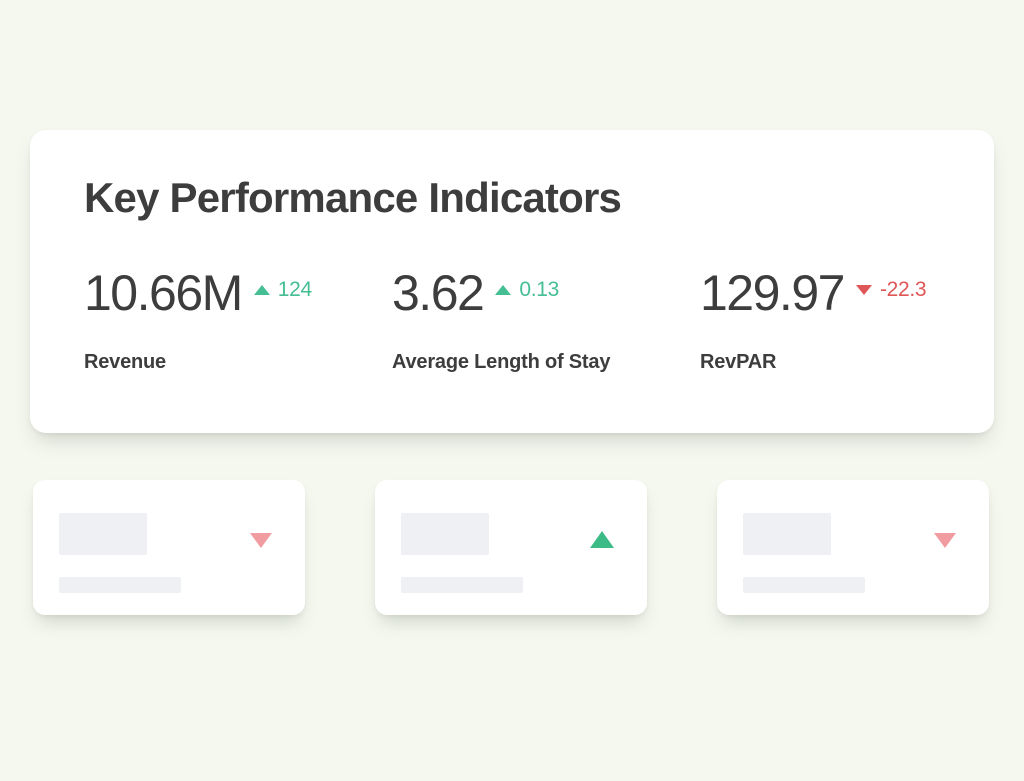 The width and height of the screenshot is (1024, 781). I want to click on metric-revenue: 10.66M 124 Revenue, so click(238, 321).